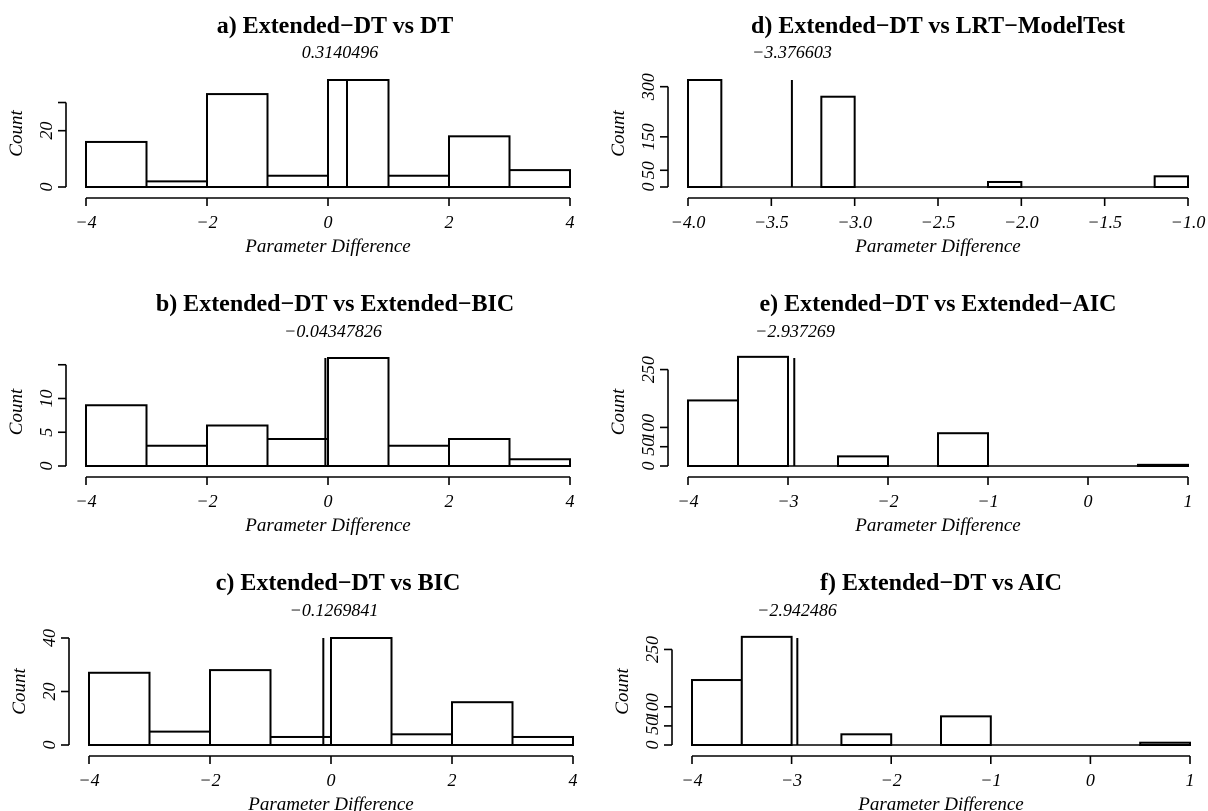 Image resolution: width=1208 pixels, height=811 pixels. I want to click on x-tick-label: −1.0, so click(1188, 222).